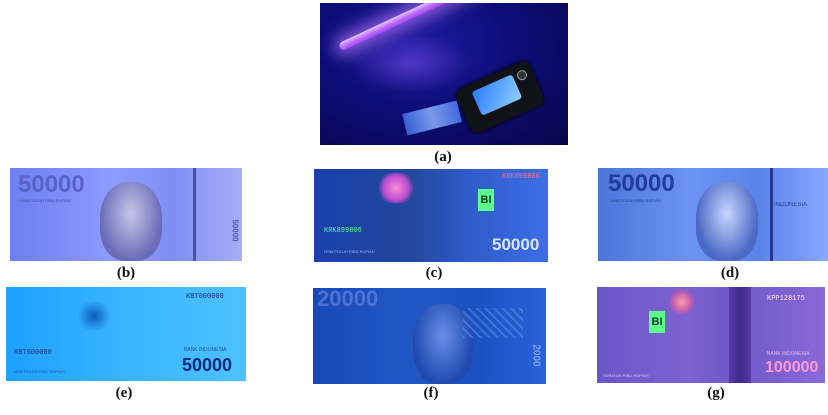 The height and width of the screenshot is (415, 828). Describe the element at coordinates (45, 200) in the screenshot. I see `small-text-b: LIMA PULUH RIBU RUPIAH` at that location.